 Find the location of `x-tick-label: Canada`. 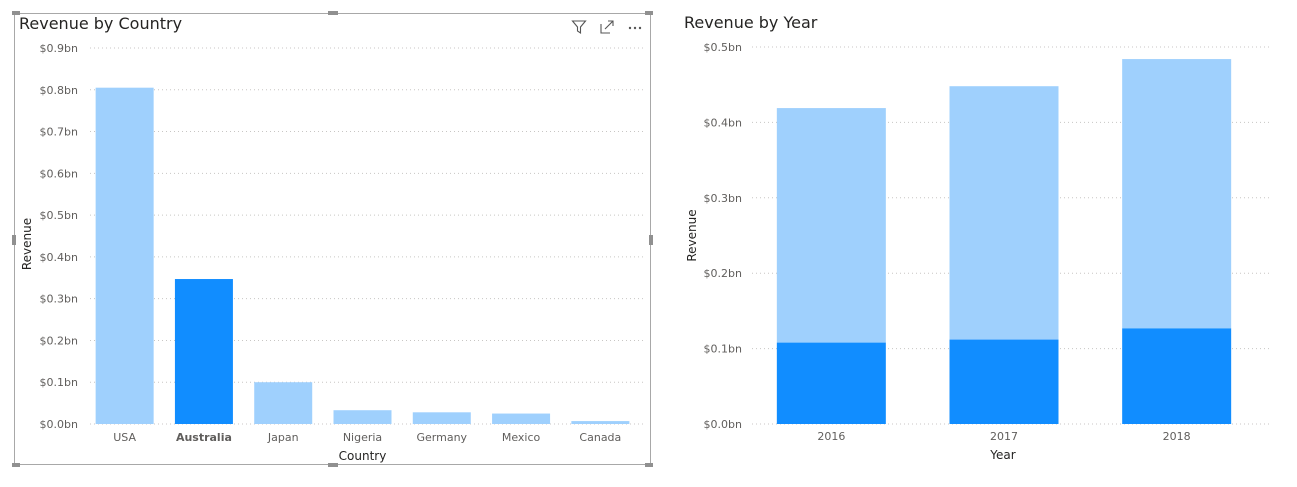

x-tick-label: Canada is located at coordinates (600, 437).